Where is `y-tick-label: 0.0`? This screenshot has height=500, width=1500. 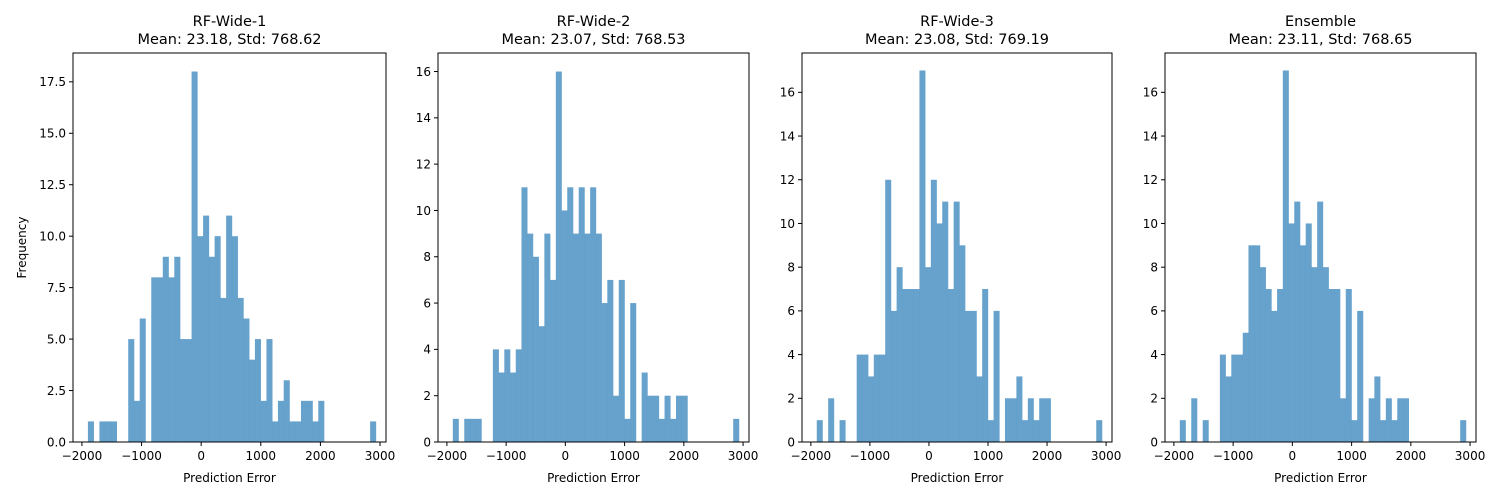 y-tick-label: 0.0 is located at coordinates (56, 442).